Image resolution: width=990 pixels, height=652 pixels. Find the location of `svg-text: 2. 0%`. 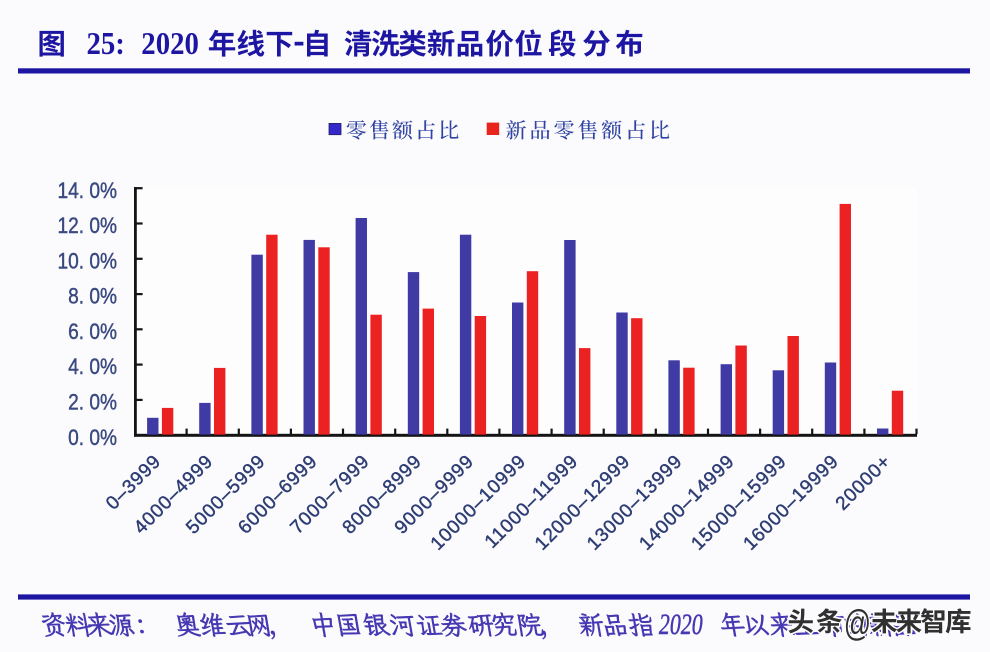

svg-text: 2. 0% is located at coordinates (92, 402).